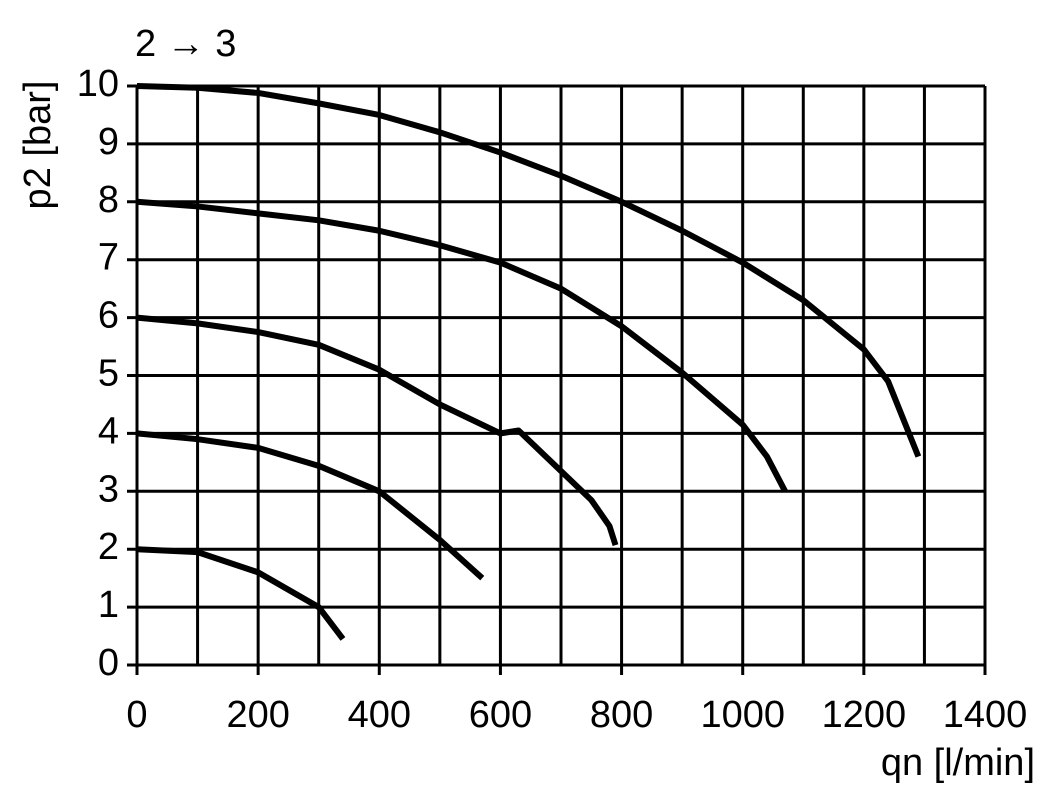 The image size is (1051, 808). I want to click on y-tick-label: 2, so click(108, 547).